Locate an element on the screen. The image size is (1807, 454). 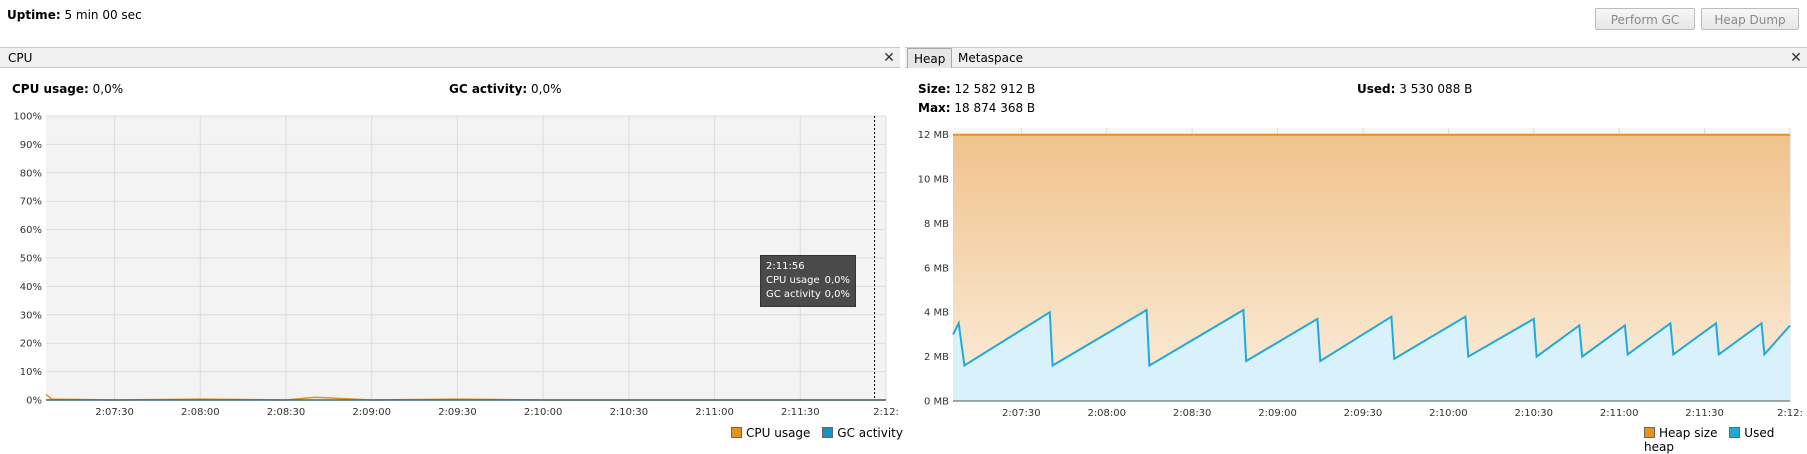
heap-size-value: 12 582 912 B is located at coordinates (995, 89).